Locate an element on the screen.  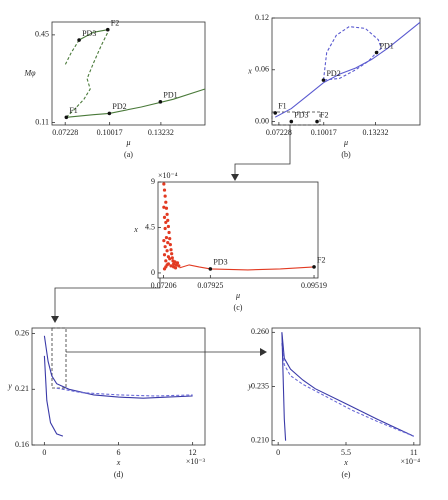
panel-label: (e) is located at coordinates (346, 474).